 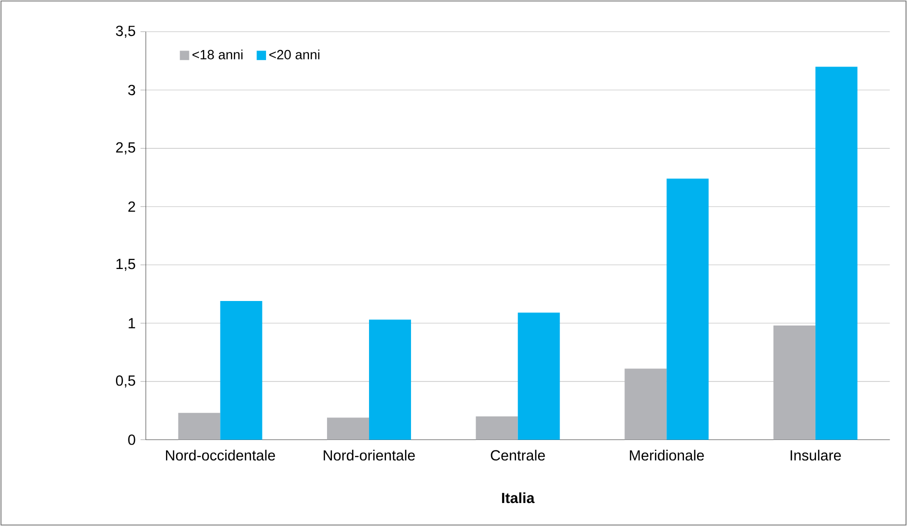 I want to click on x-tick-label: Centrale, so click(x=517, y=455).